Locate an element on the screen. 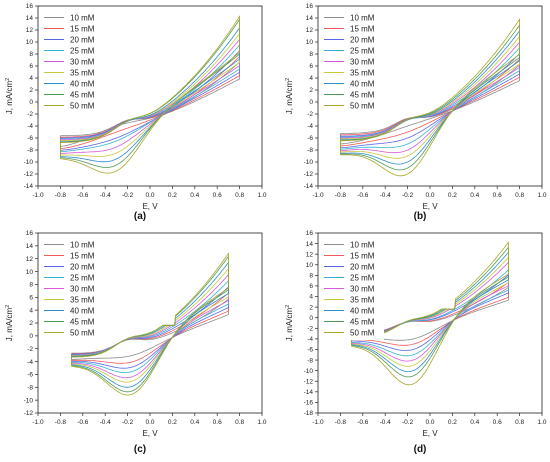  x-tick-label: 0.4 is located at coordinates (474, 422).